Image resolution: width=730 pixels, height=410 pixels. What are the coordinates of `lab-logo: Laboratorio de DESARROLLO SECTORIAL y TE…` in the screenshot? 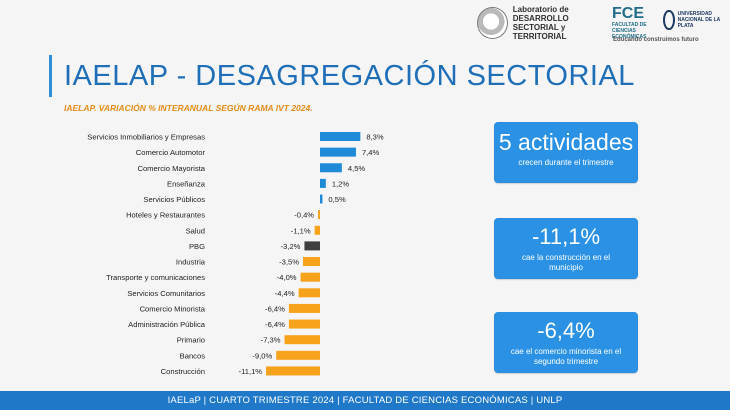 It's located at (537, 23).